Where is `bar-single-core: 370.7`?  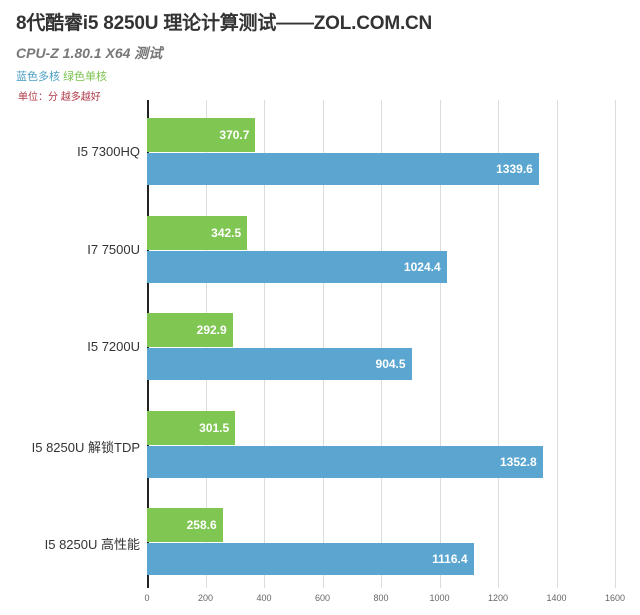
bar-single-core: 370.7 is located at coordinates (201, 135).